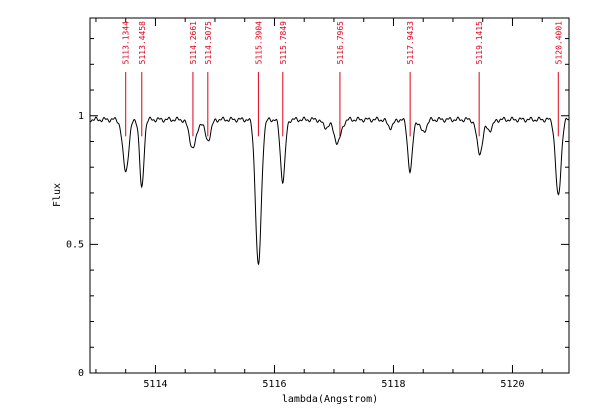  What do you see at coordinates (208, 43) in the screenshot?
I see `line-label: 5114.5075` at bounding box center [208, 43].